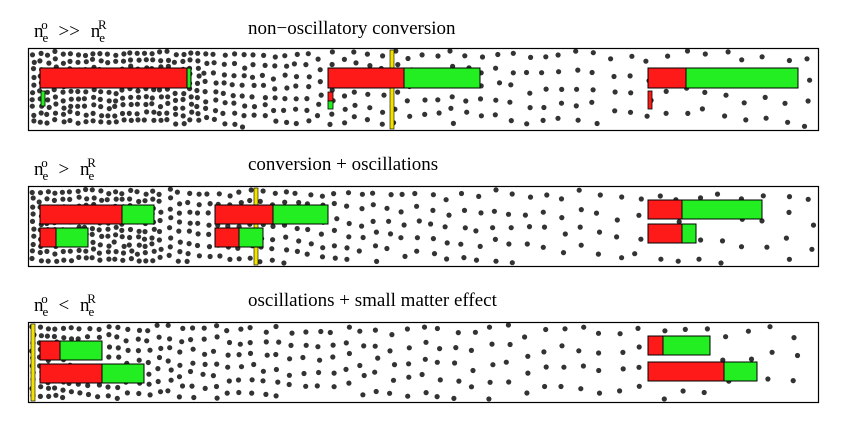  I want to click on condition-op: >, so click(64, 169).